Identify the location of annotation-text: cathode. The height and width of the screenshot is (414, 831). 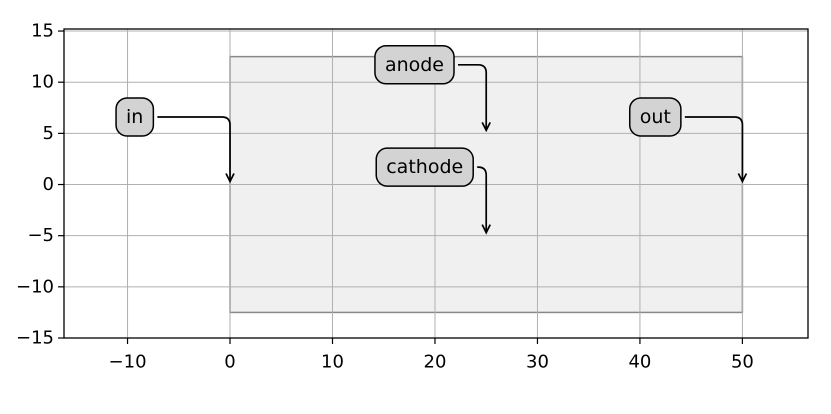
(424, 167).